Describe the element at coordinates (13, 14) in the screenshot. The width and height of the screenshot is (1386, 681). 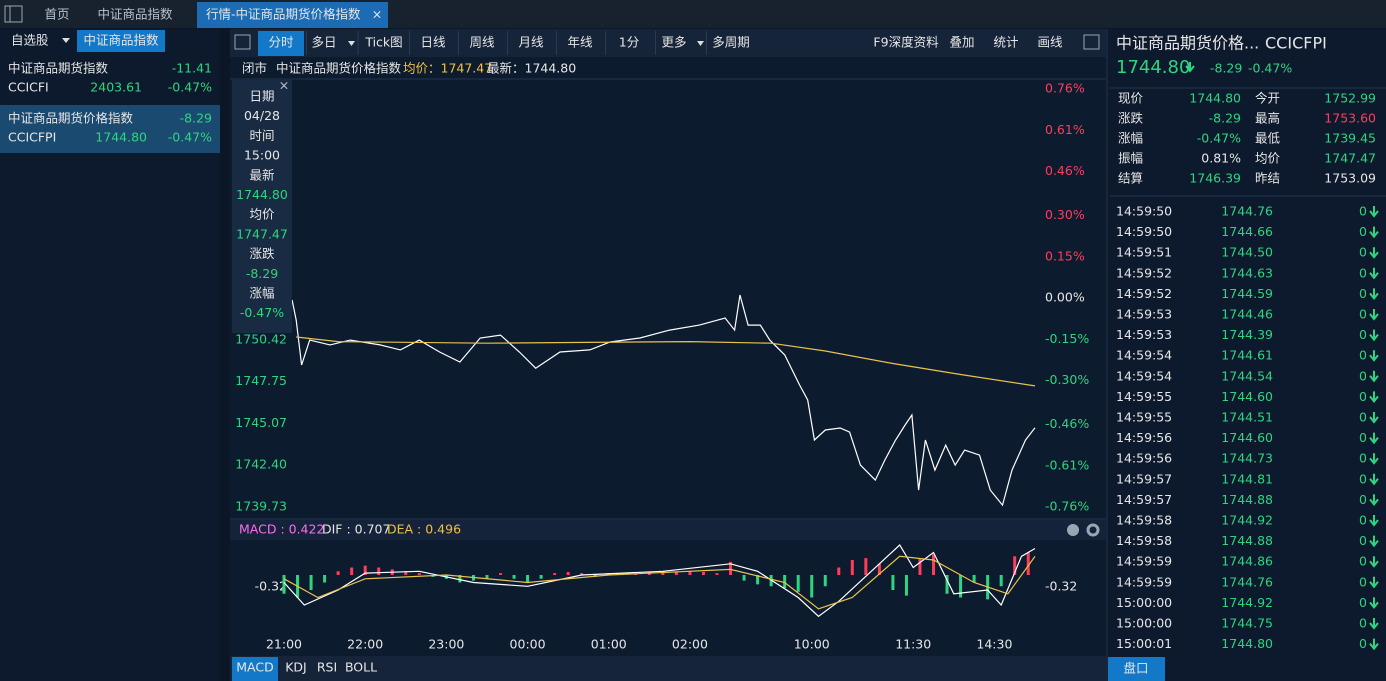
I see `menu-icon` at that location.